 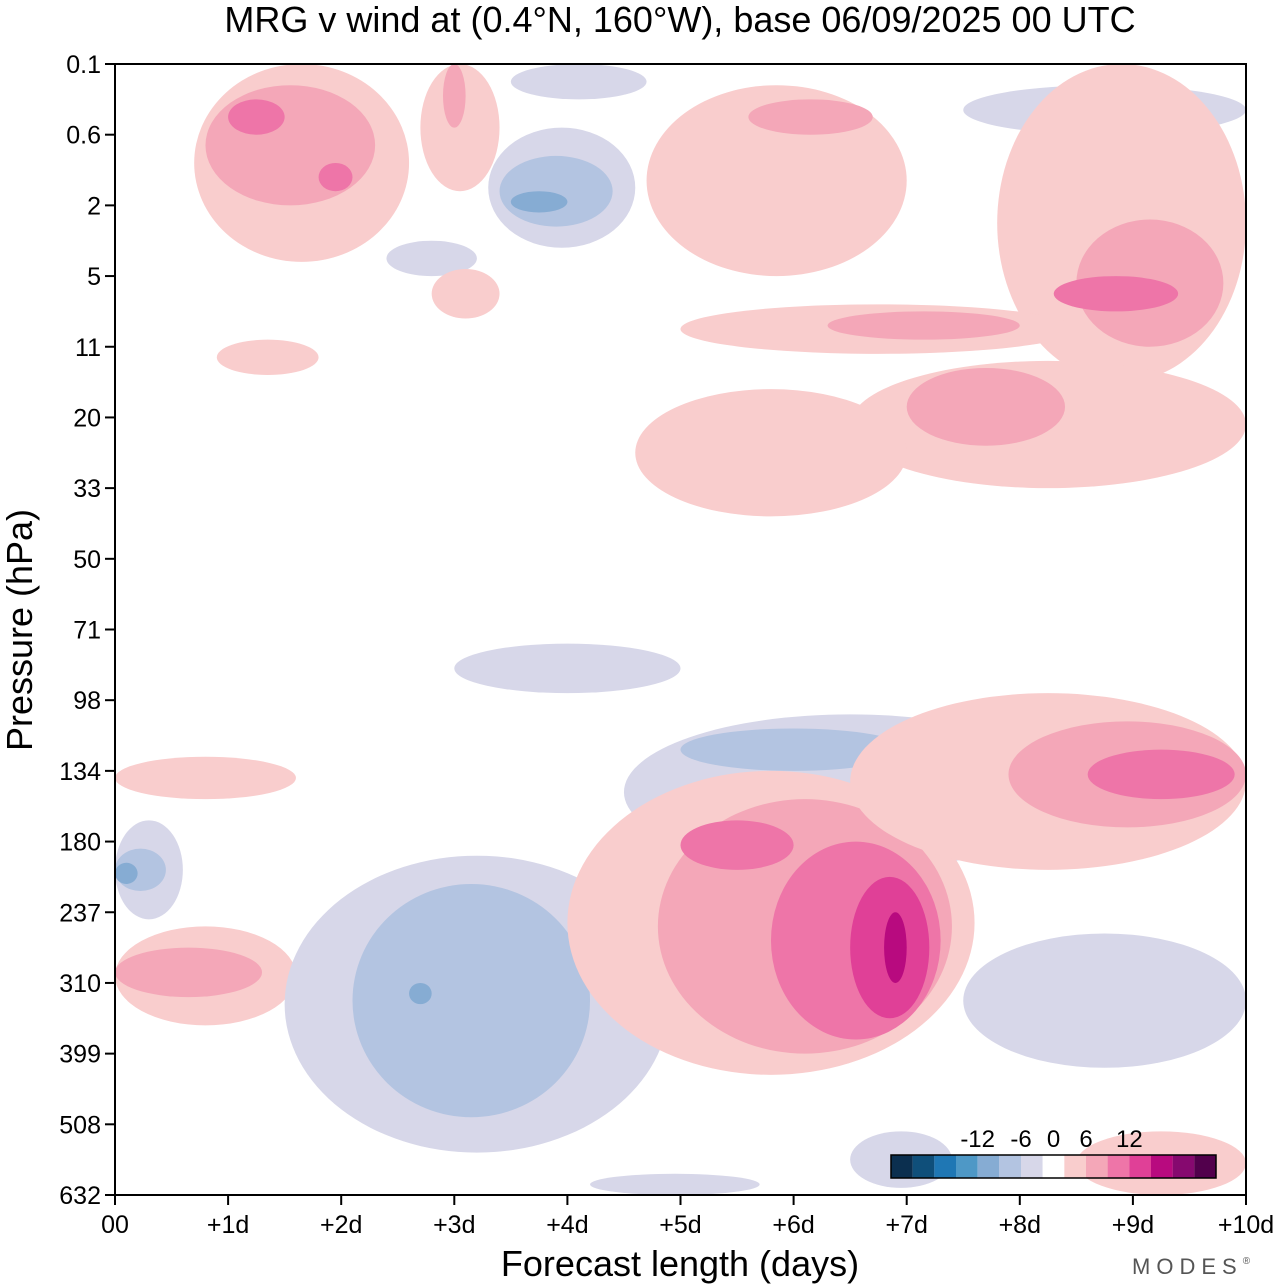 I want to click on colorbar: -12 -6 0 6 12, so click(x=1053, y=1152).